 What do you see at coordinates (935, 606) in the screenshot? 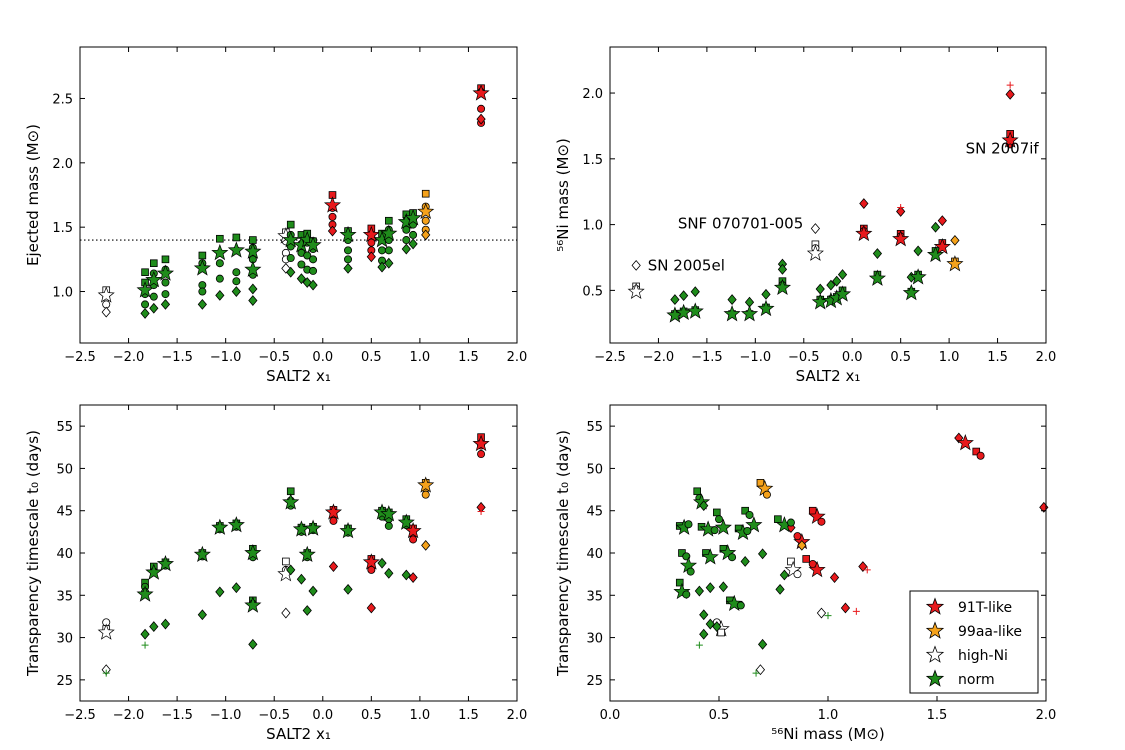
I see `legend-star-icon` at bounding box center [935, 606].